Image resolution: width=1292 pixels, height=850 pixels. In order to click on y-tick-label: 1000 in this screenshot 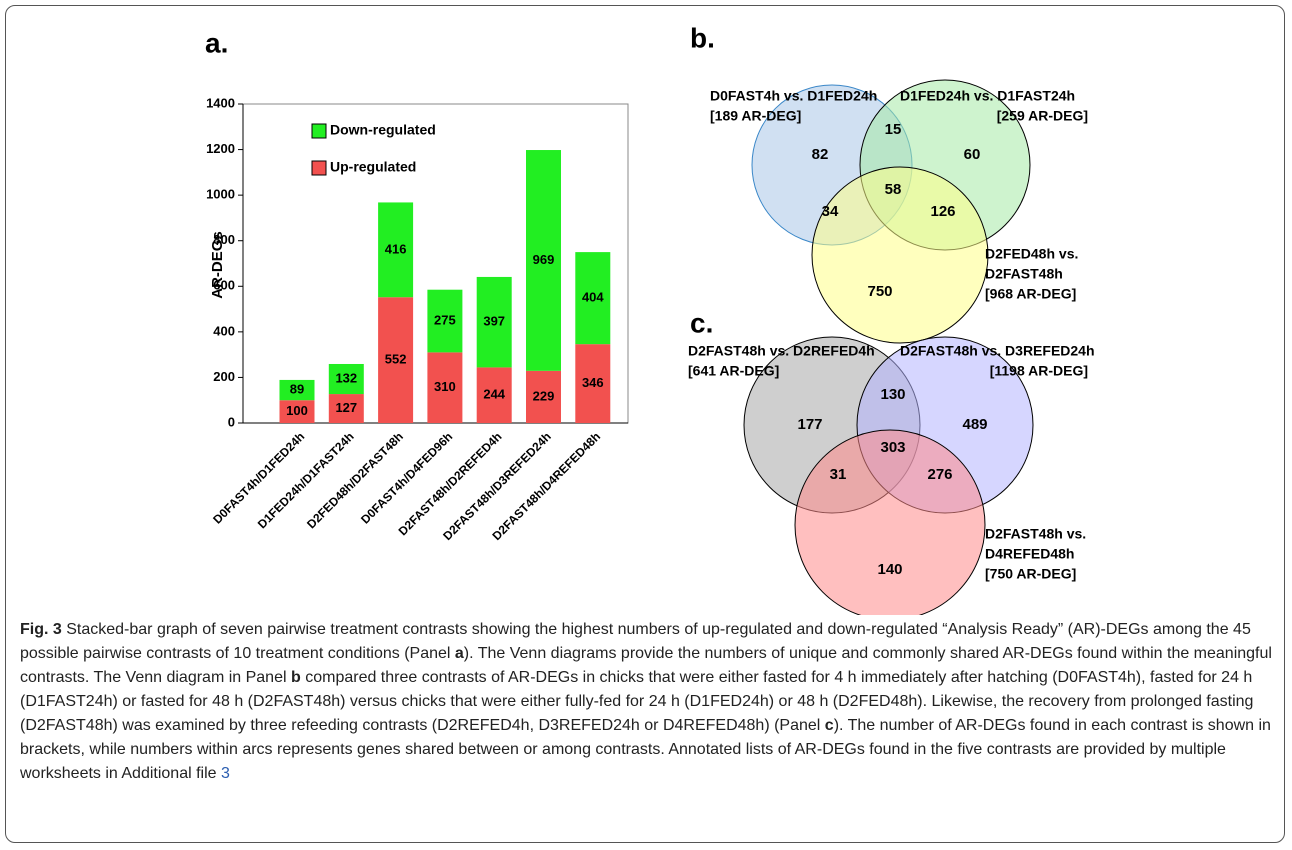, I will do `click(220, 194)`.